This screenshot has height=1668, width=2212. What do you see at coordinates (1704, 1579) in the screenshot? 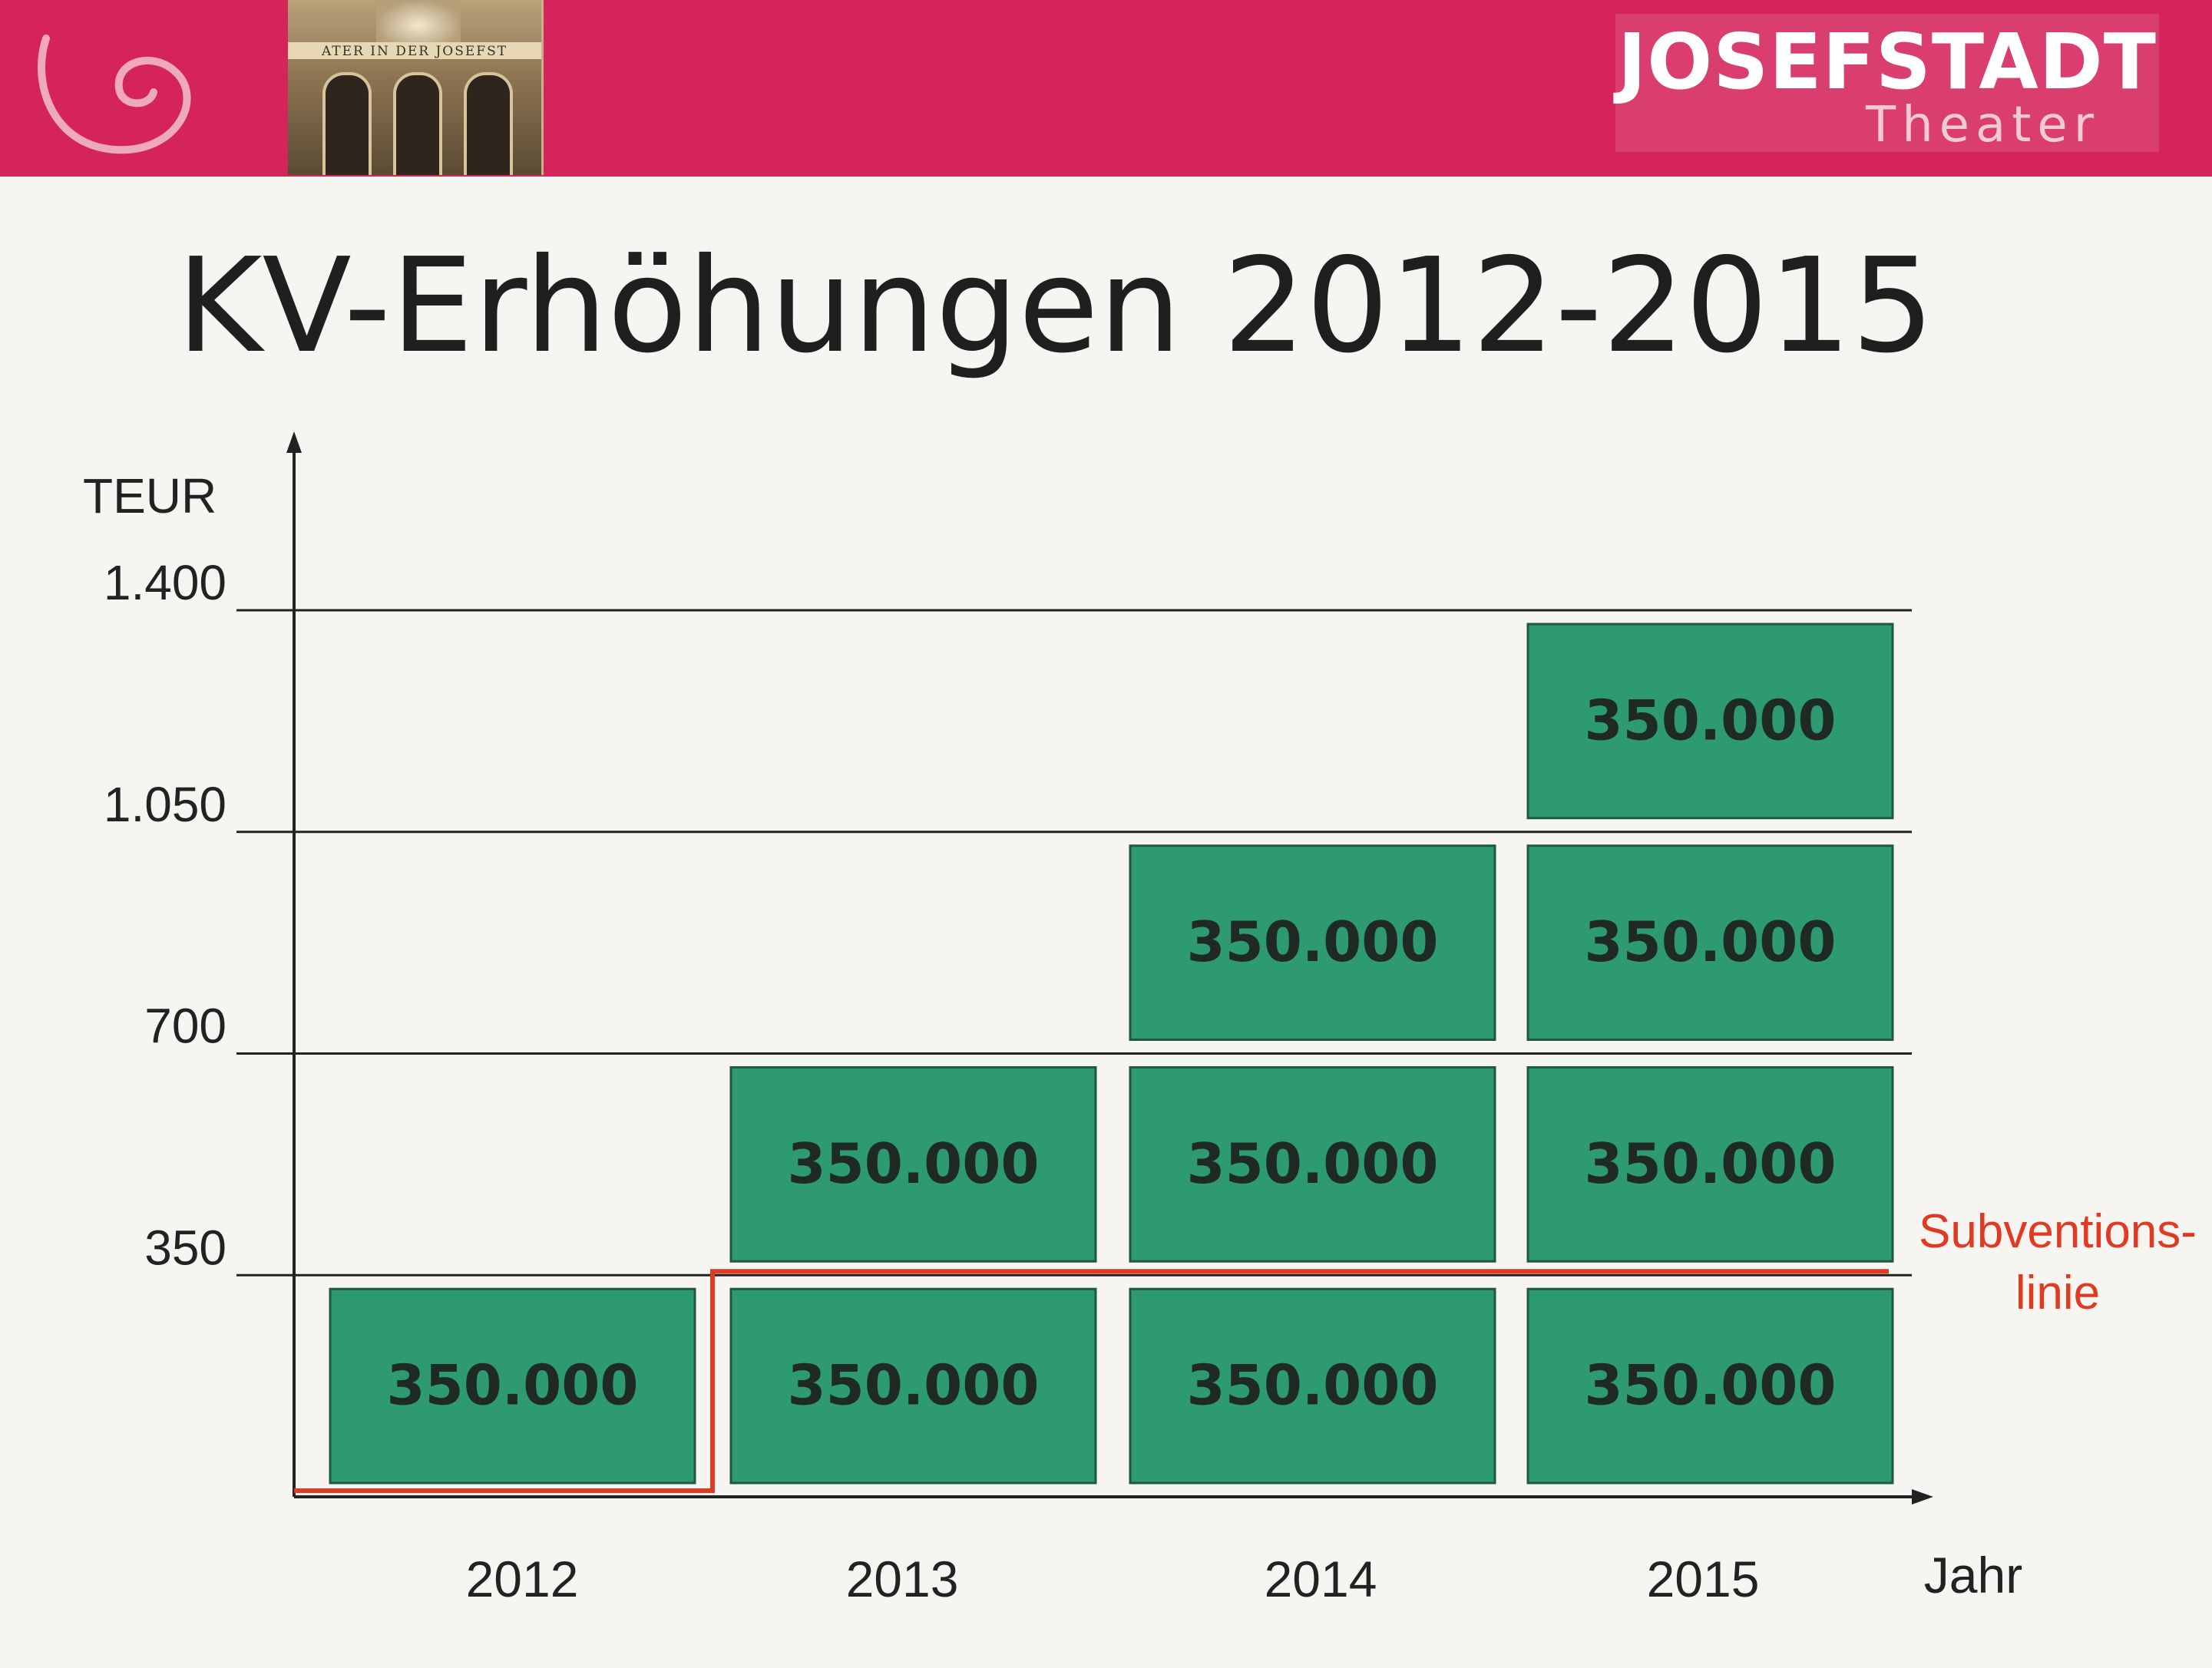
I see `x-tick-label: 2015` at bounding box center [1704, 1579].